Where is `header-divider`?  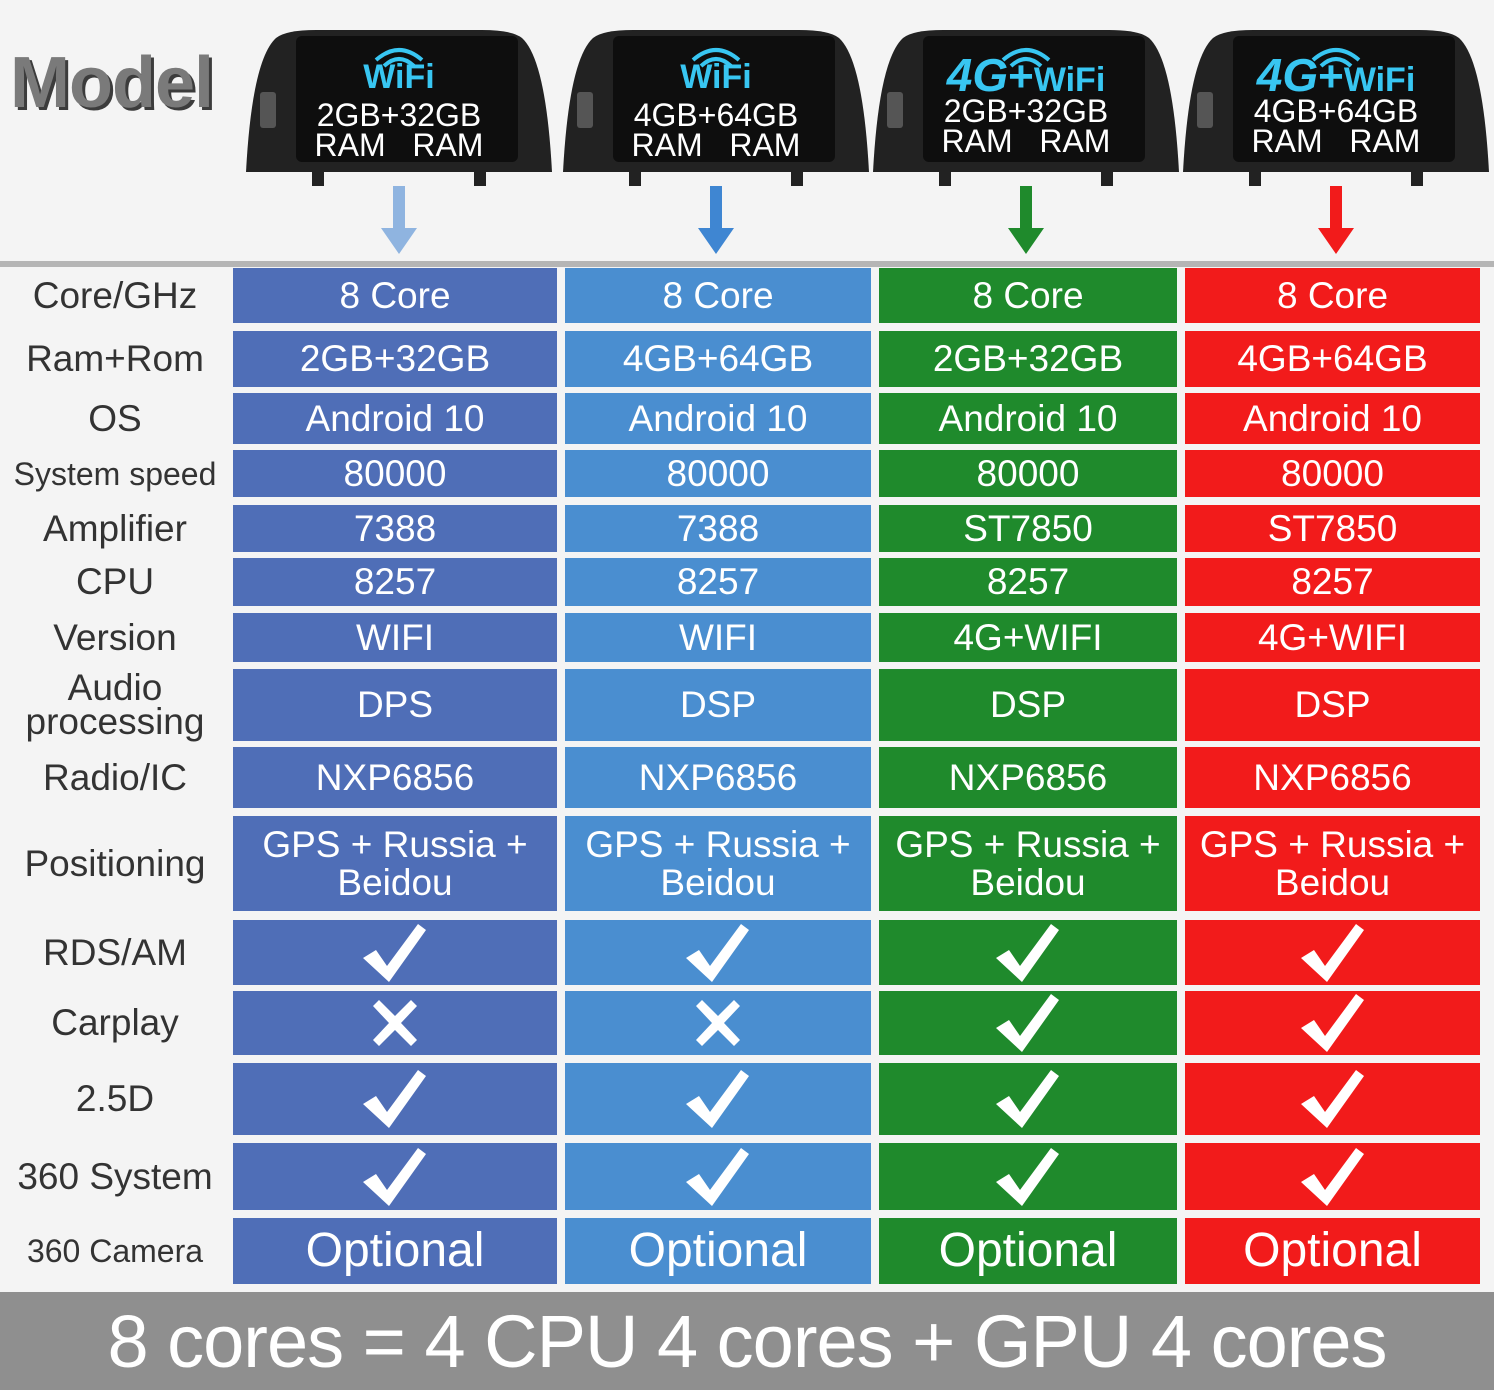 header-divider is located at coordinates (747, 264).